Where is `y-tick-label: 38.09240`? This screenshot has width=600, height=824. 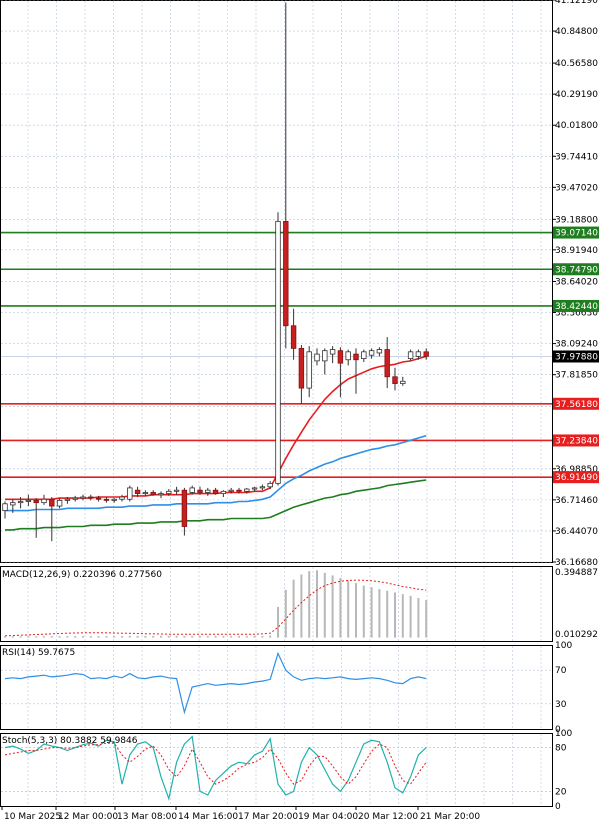 y-tick-label: 38.09240 is located at coordinates (576, 345).